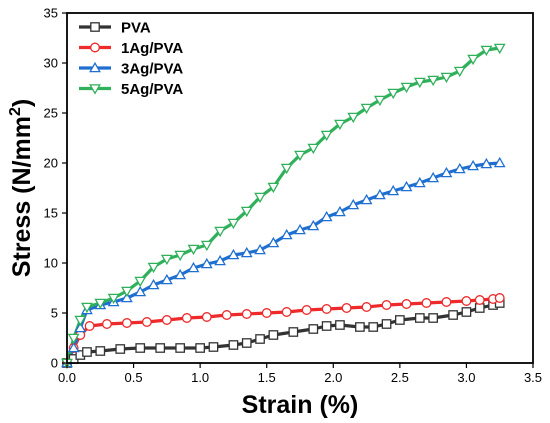 This screenshot has height=423, width=550. What do you see at coordinates (200, 377) in the screenshot?
I see `x-tick-label: 1.0` at bounding box center [200, 377].